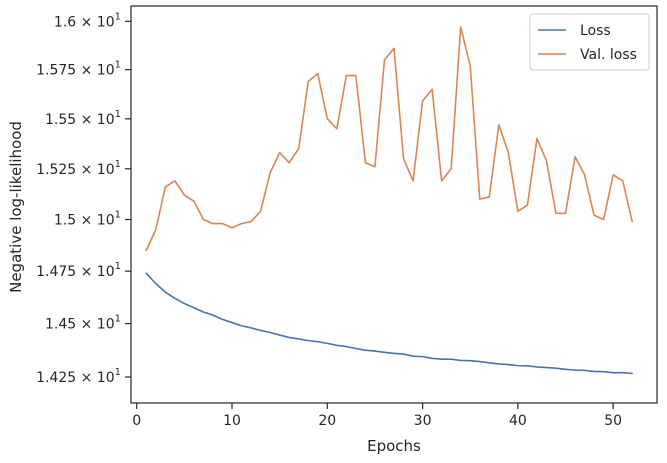 The height and width of the screenshot is (463, 667). Describe the element at coordinates (394, 446) in the screenshot. I see `x-axis-label: Epochs` at that location.